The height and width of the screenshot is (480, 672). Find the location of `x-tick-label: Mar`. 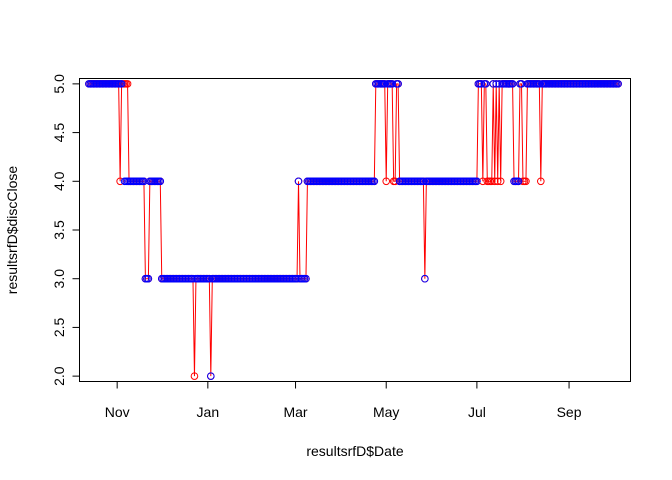

x-tick-label: Mar is located at coordinates (295, 412).